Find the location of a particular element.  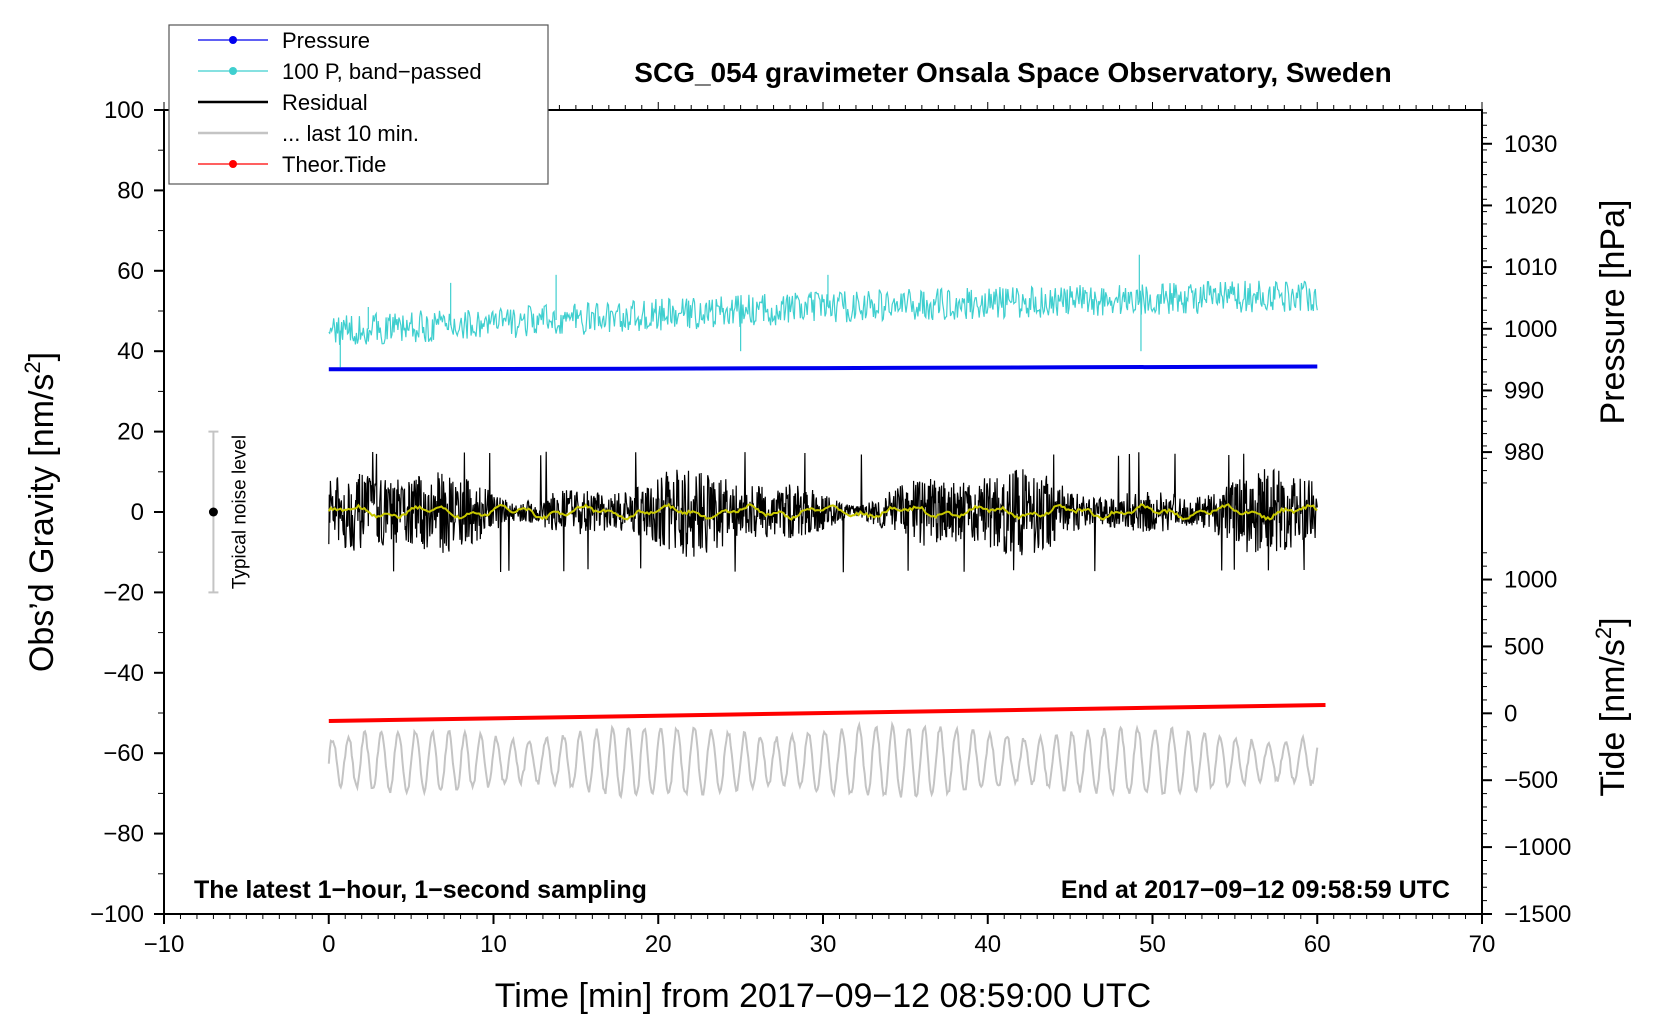

x-tick-label: 20 is located at coordinates (658, 944).